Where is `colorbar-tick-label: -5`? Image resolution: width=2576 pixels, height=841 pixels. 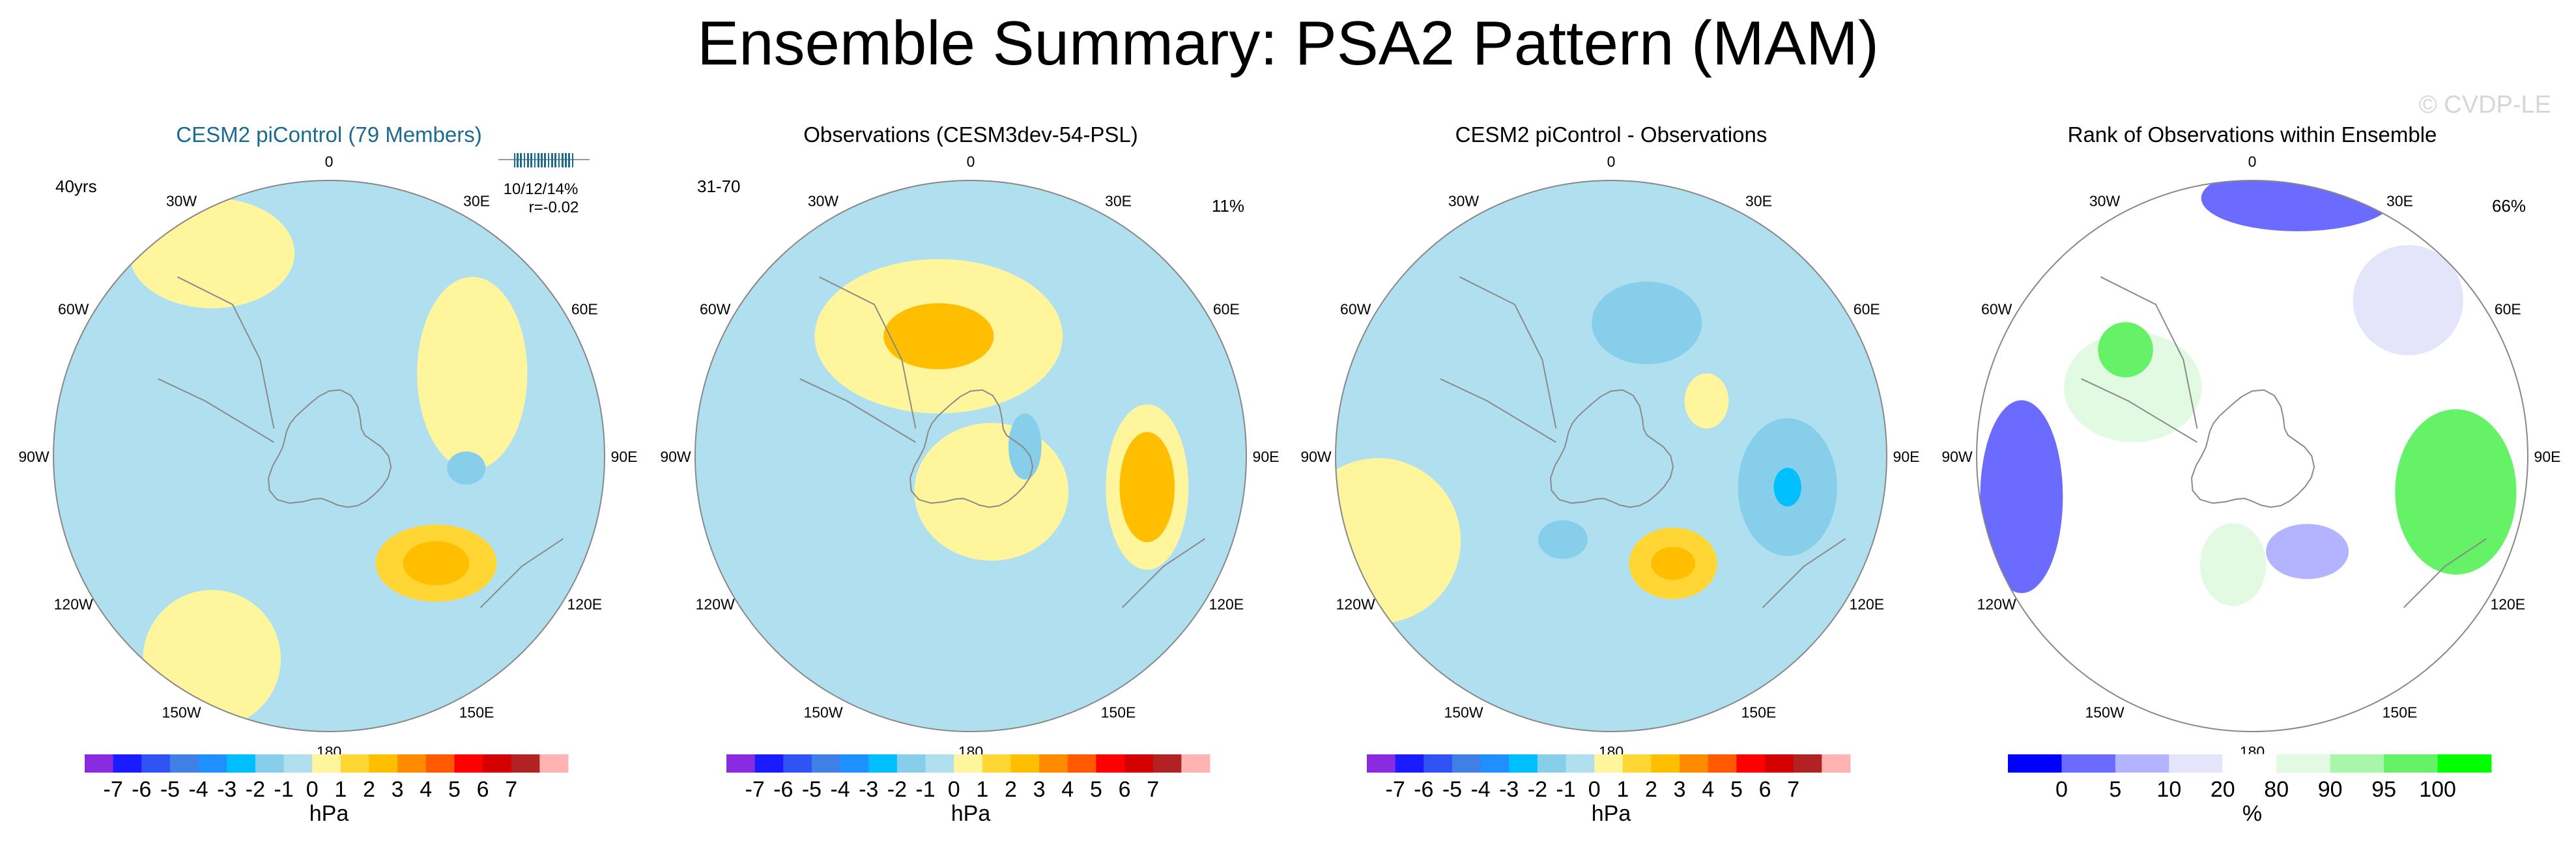
colorbar-tick-label: -5 is located at coordinates (1452, 789).